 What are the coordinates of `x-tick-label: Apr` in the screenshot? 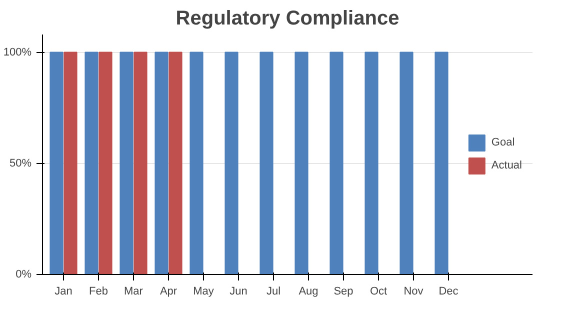 It's located at (169, 292).